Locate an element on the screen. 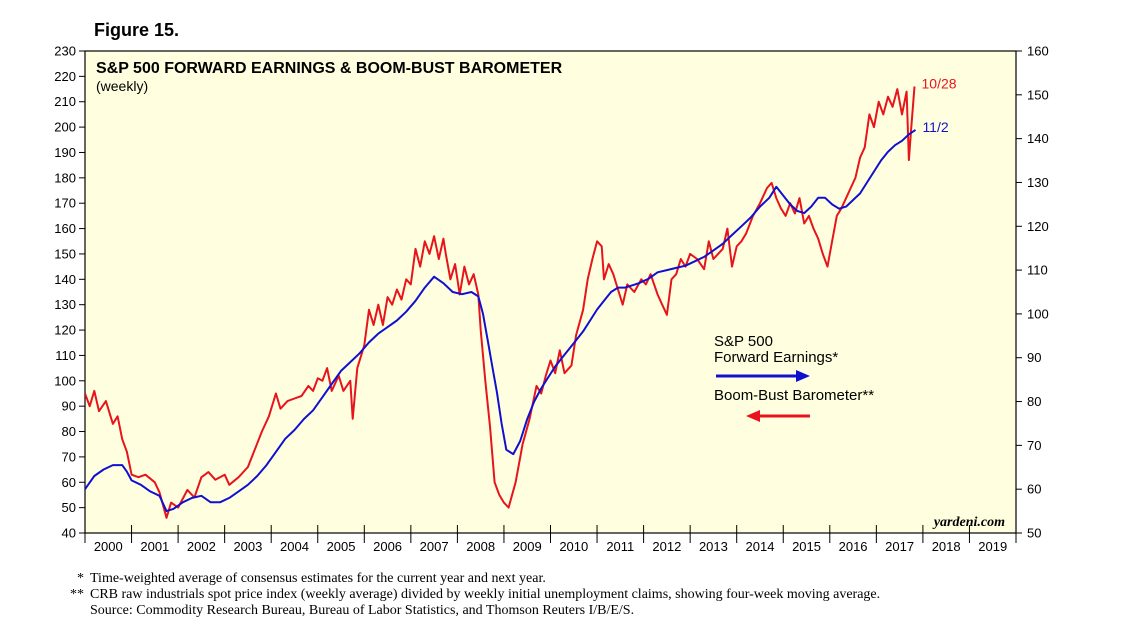  right-tick-label: 50 is located at coordinates (1034, 533).